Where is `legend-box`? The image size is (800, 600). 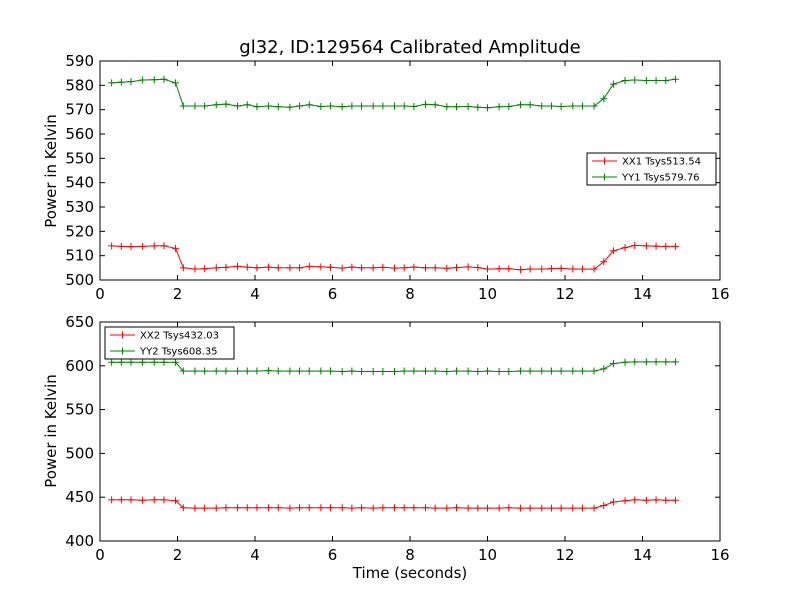
legend-box is located at coordinates (169, 343).